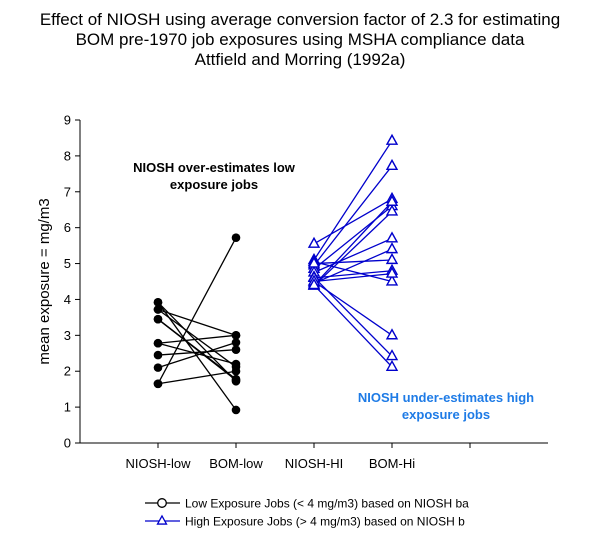 This screenshot has width=600, height=548. What do you see at coordinates (392, 463) in the screenshot?
I see `x-tick-label: BOM-Hi` at bounding box center [392, 463].